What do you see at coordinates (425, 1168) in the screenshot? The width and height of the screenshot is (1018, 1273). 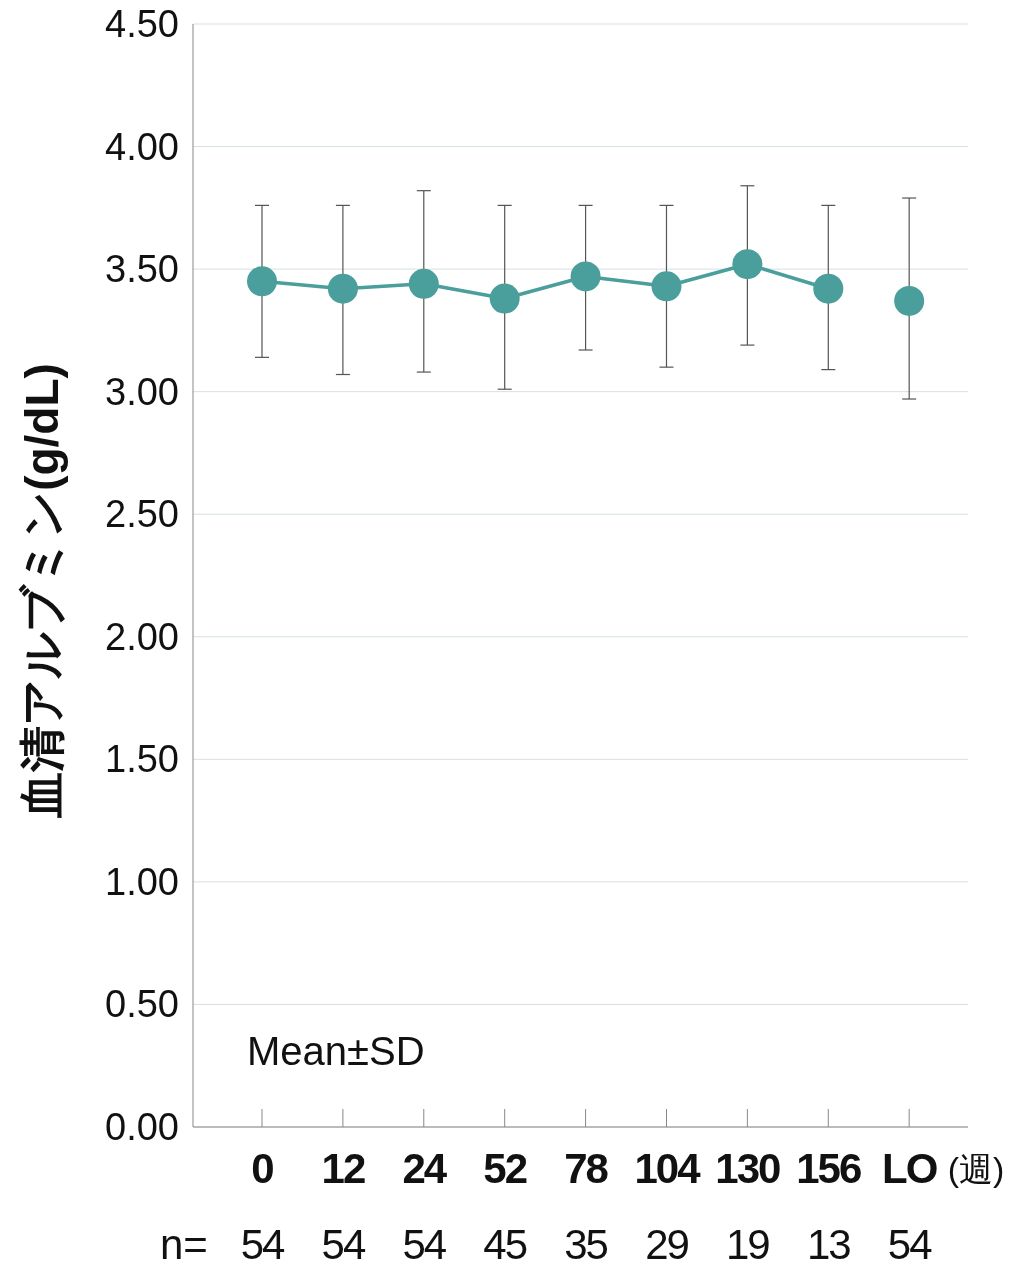 I see `x-tick-label: 24` at bounding box center [425, 1168].